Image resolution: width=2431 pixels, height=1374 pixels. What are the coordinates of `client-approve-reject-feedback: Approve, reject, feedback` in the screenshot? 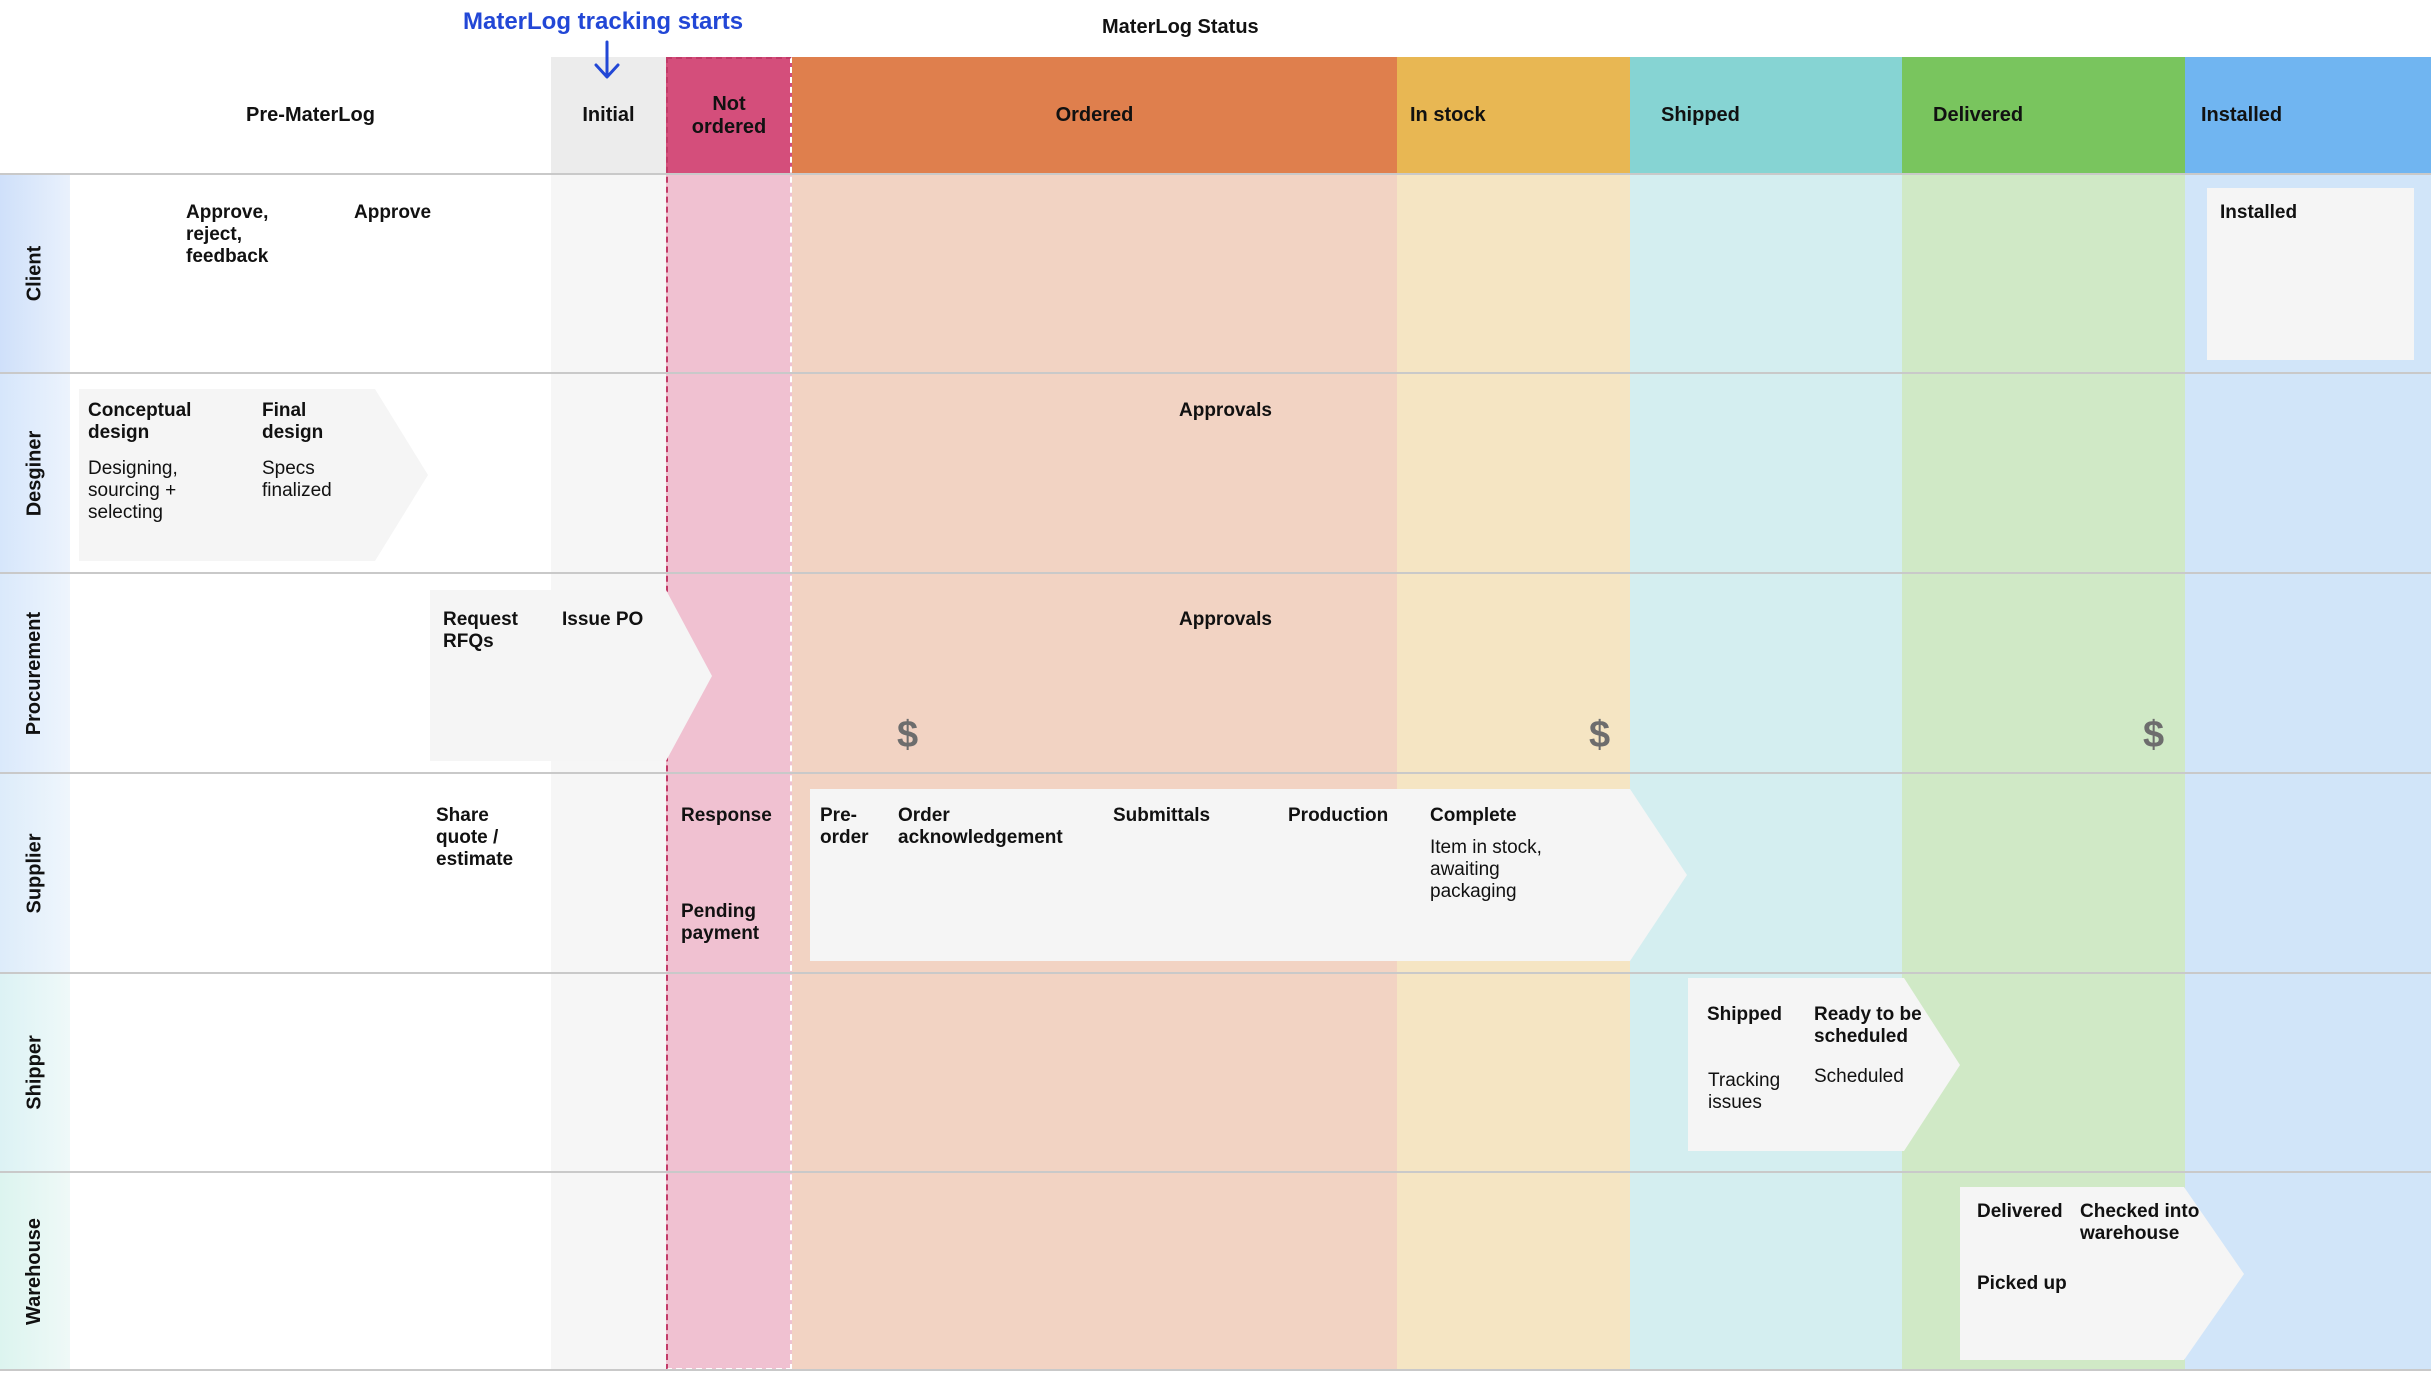 It's located at (227, 234).